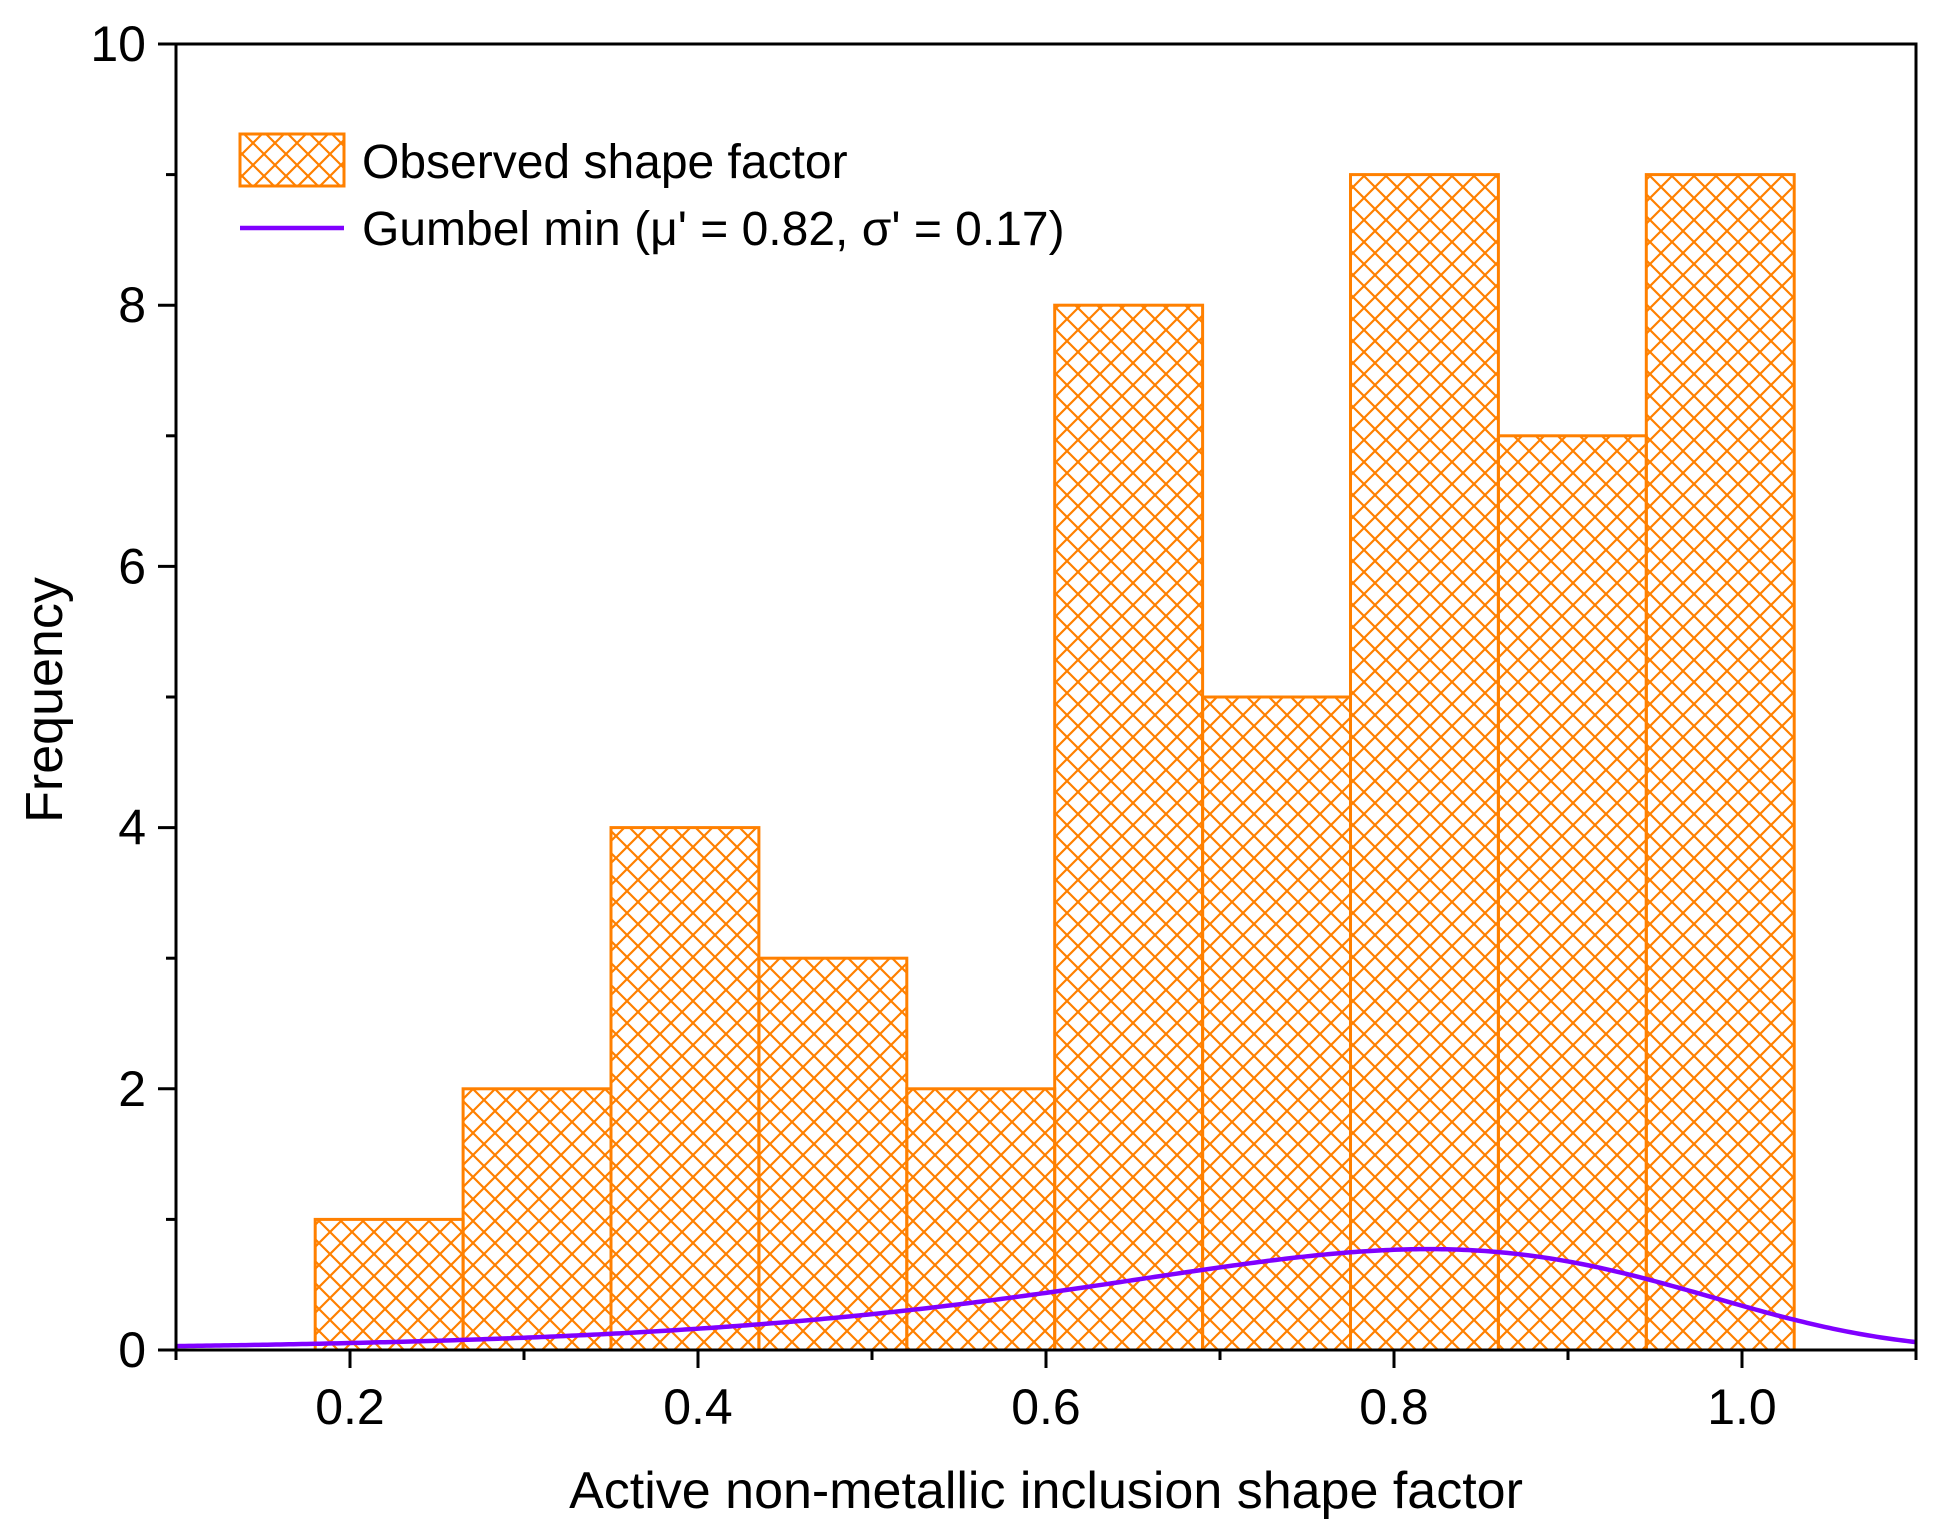  Describe the element at coordinates (350, 1407) in the screenshot. I see `x-tick-label: 0.2` at that location.